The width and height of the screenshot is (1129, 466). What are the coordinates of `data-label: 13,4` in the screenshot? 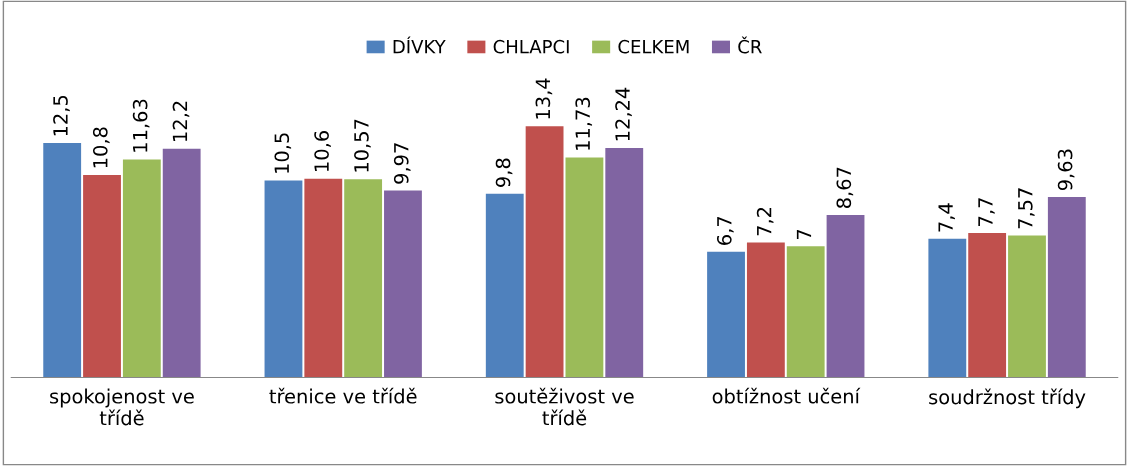 It's located at (544, 98).